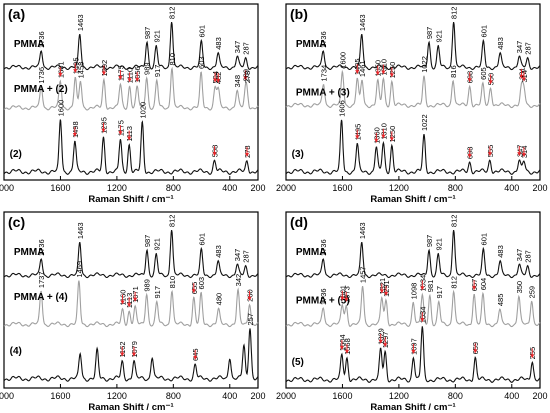  I want to click on panel-label: (d), so click(299, 222).